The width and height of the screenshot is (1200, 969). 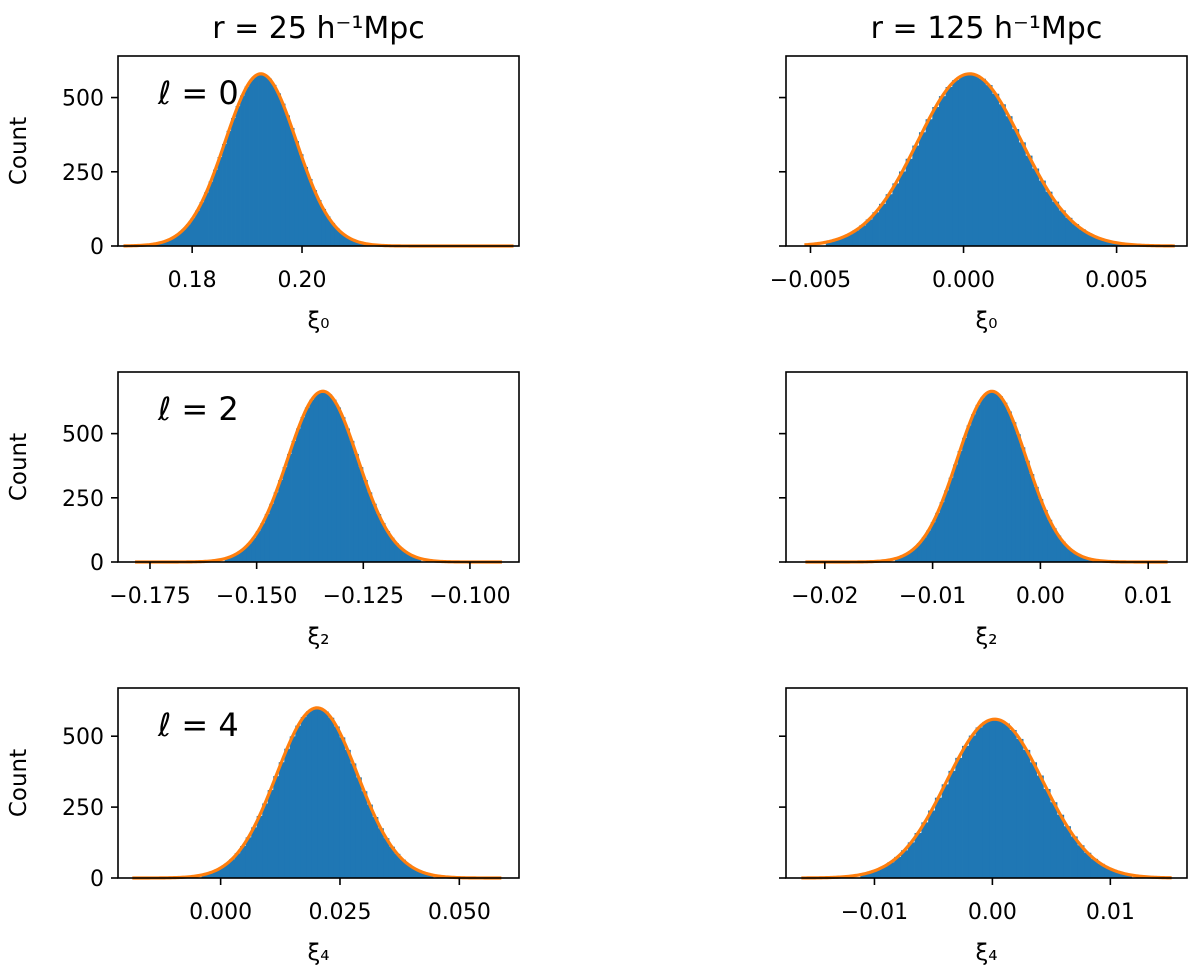 I want to click on histogram-bars, so click(x=996, y=798).